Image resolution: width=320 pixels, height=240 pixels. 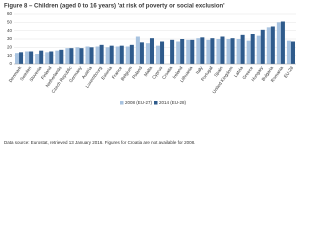 What do you see at coordinates (218, 71) in the screenshot?
I see `x-tick-label: Spain` at bounding box center [218, 71].